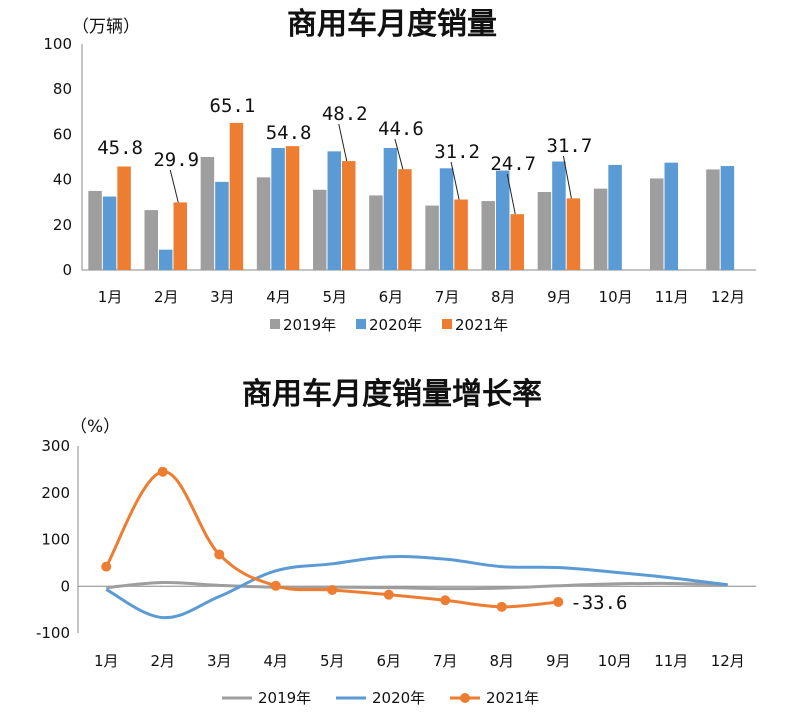 Image resolution: width=800 pixels, height=716 pixels. What do you see at coordinates (278, 297) in the screenshot?
I see `bar-category-label: 4月` at bounding box center [278, 297].